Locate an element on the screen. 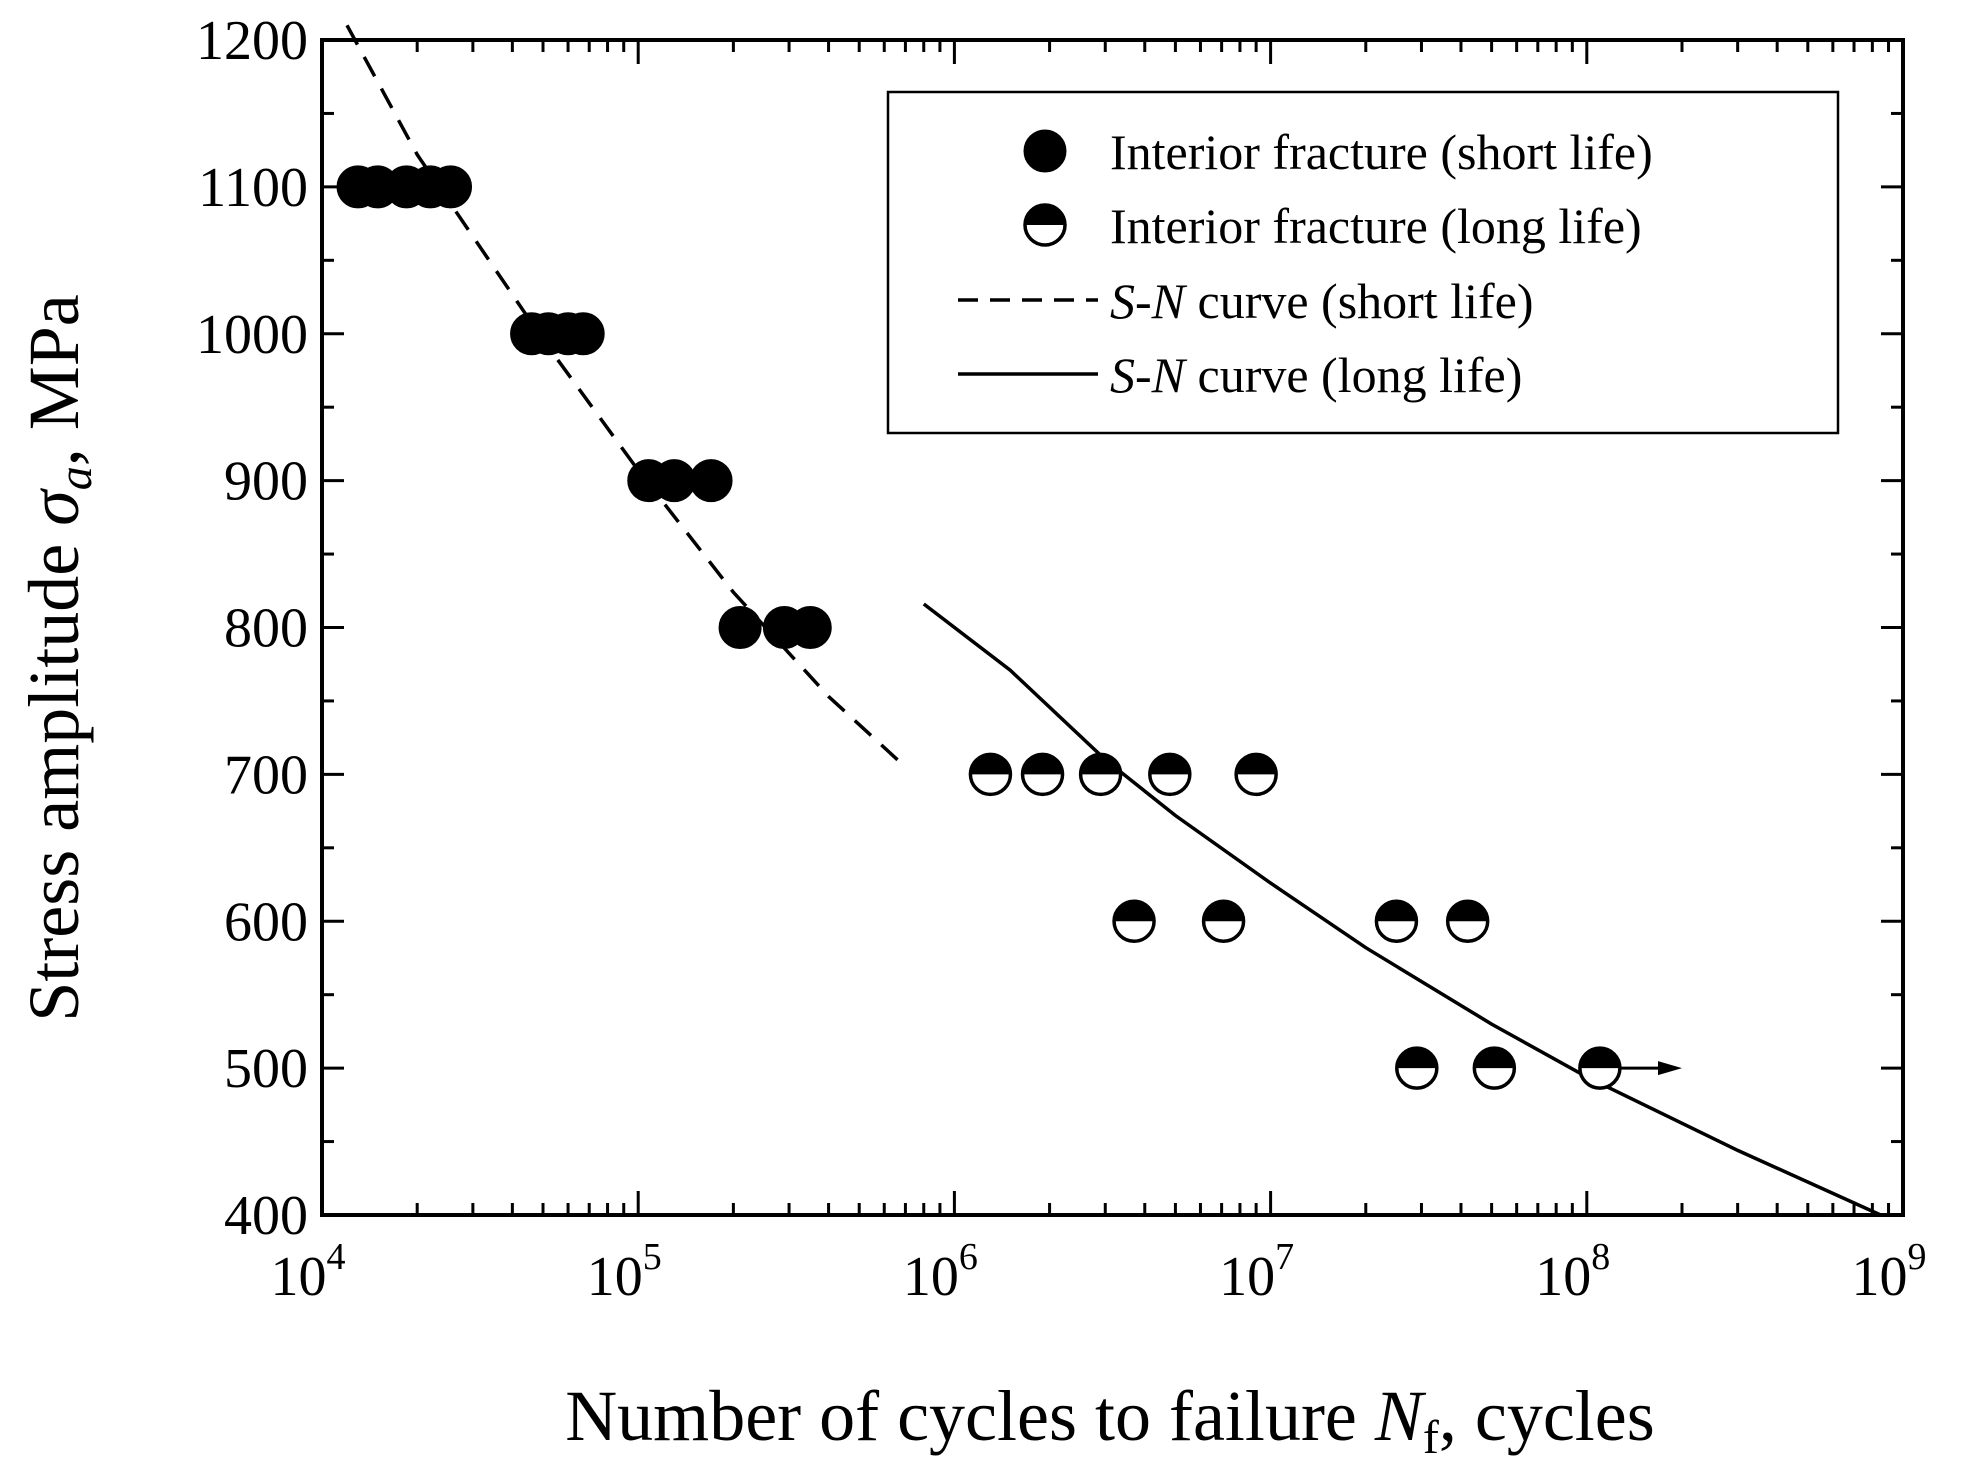 This screenshot has width=1961, height=1479. x-tick-label: 10⁸ is located at coordinates (1572, 1272).